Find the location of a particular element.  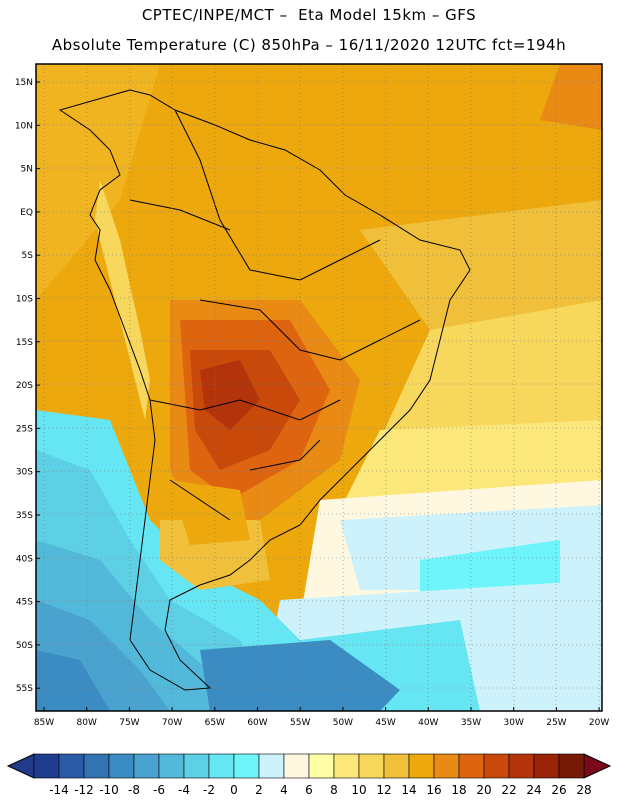

lat-label: 20S is located at coordinates (24, 386).